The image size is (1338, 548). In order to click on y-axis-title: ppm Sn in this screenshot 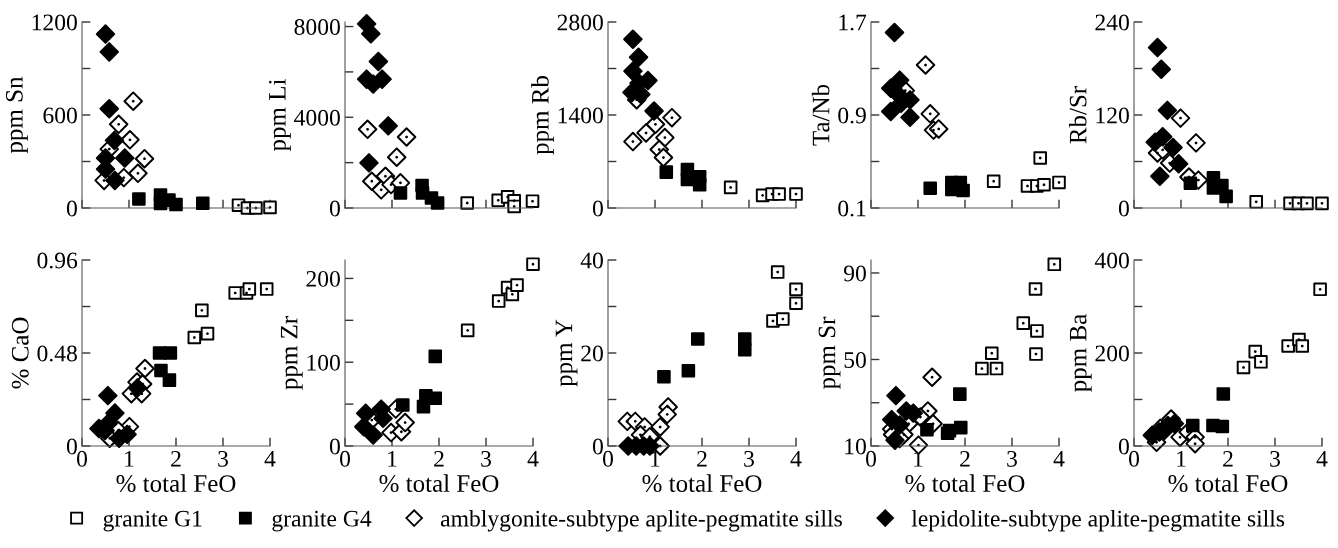, I will do `click(16, 115)`.